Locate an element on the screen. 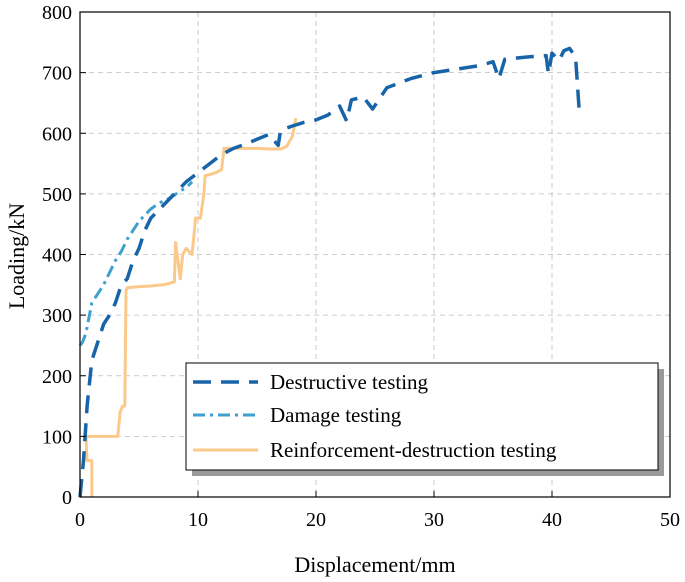  legend-label-damage: Damage testing is located at coordinates (336, 415).